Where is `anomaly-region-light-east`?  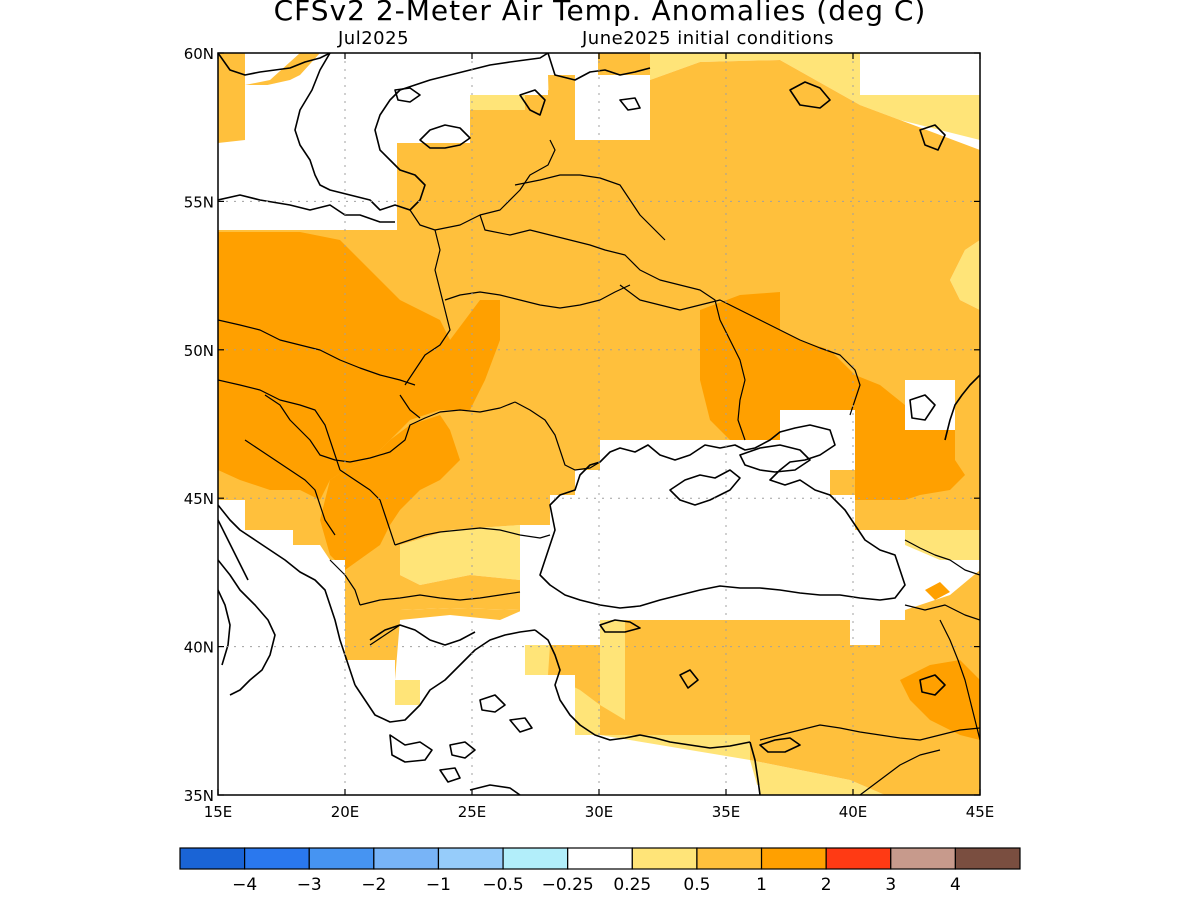
anomaly-region-light-east is located at coordinates (815, 96).